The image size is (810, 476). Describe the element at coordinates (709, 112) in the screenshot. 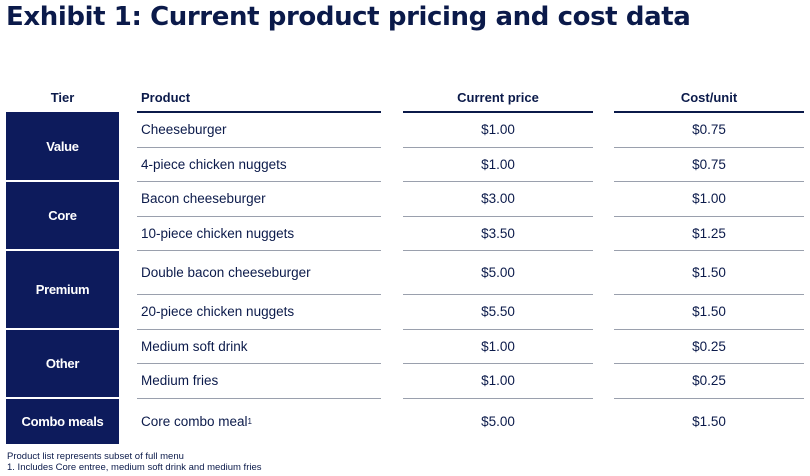

I see `header-underline-cost` at that location.